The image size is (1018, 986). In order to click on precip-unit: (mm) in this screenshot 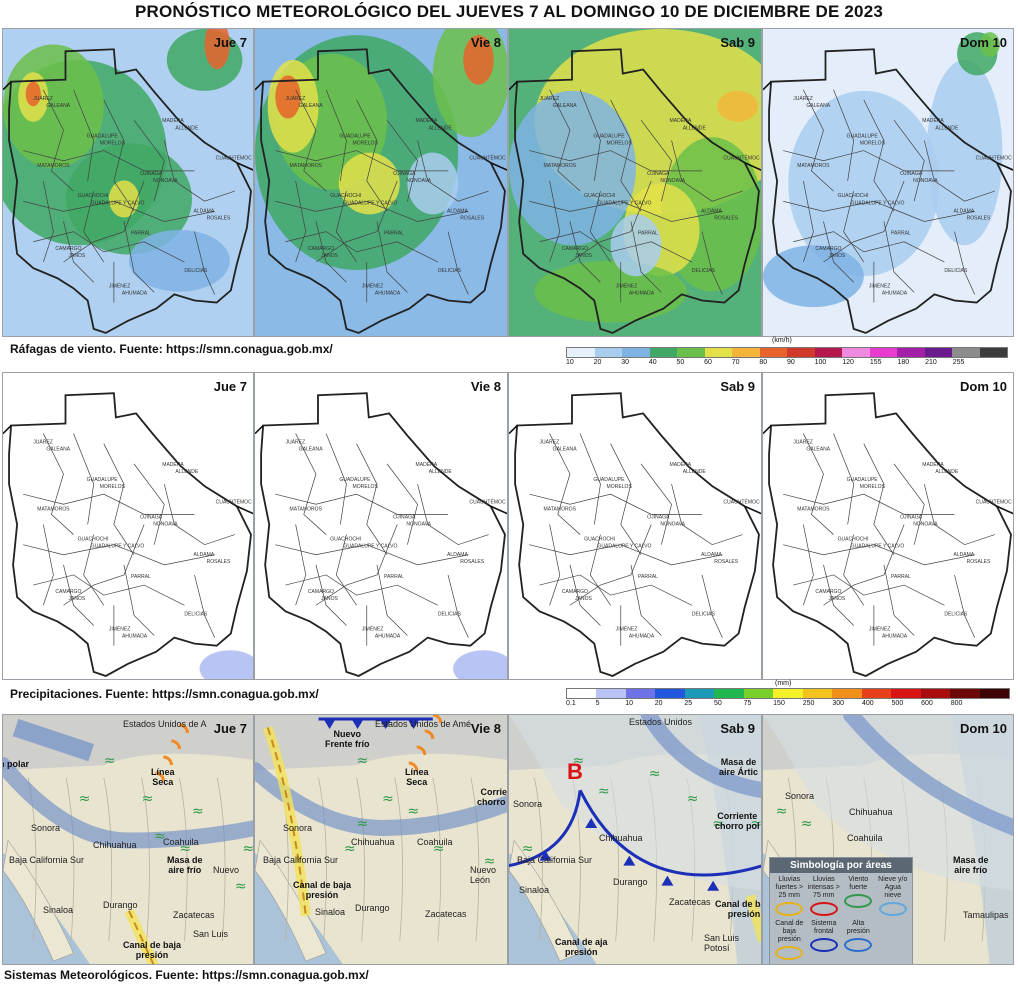, I will do `click(783, 683)`.